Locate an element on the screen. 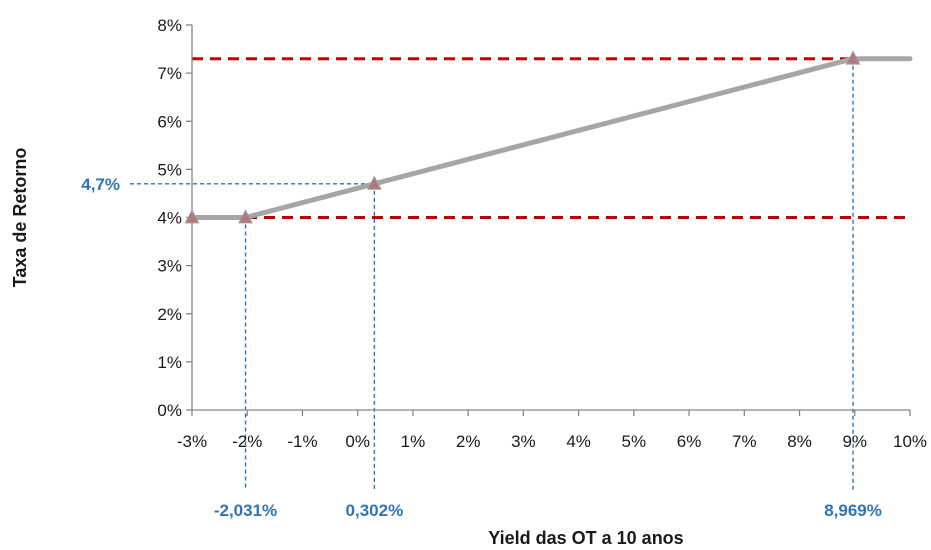  y-tick-label: 8% is located at coordinates (169, 25).